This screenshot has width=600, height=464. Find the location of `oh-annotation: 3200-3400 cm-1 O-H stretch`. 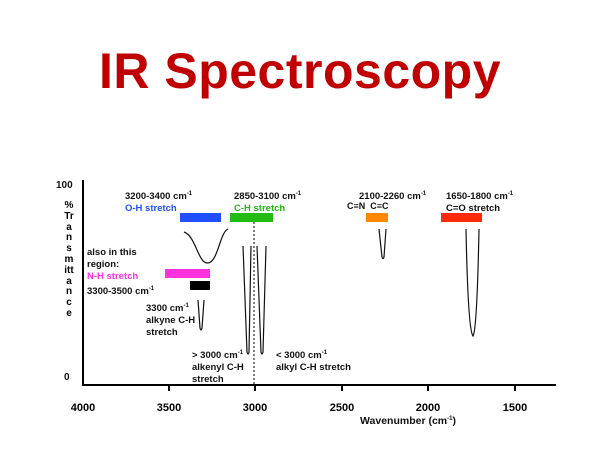

oh-annotation: 3200-3400 cm-1 O-H stretch is located at coordinates (159, 202).